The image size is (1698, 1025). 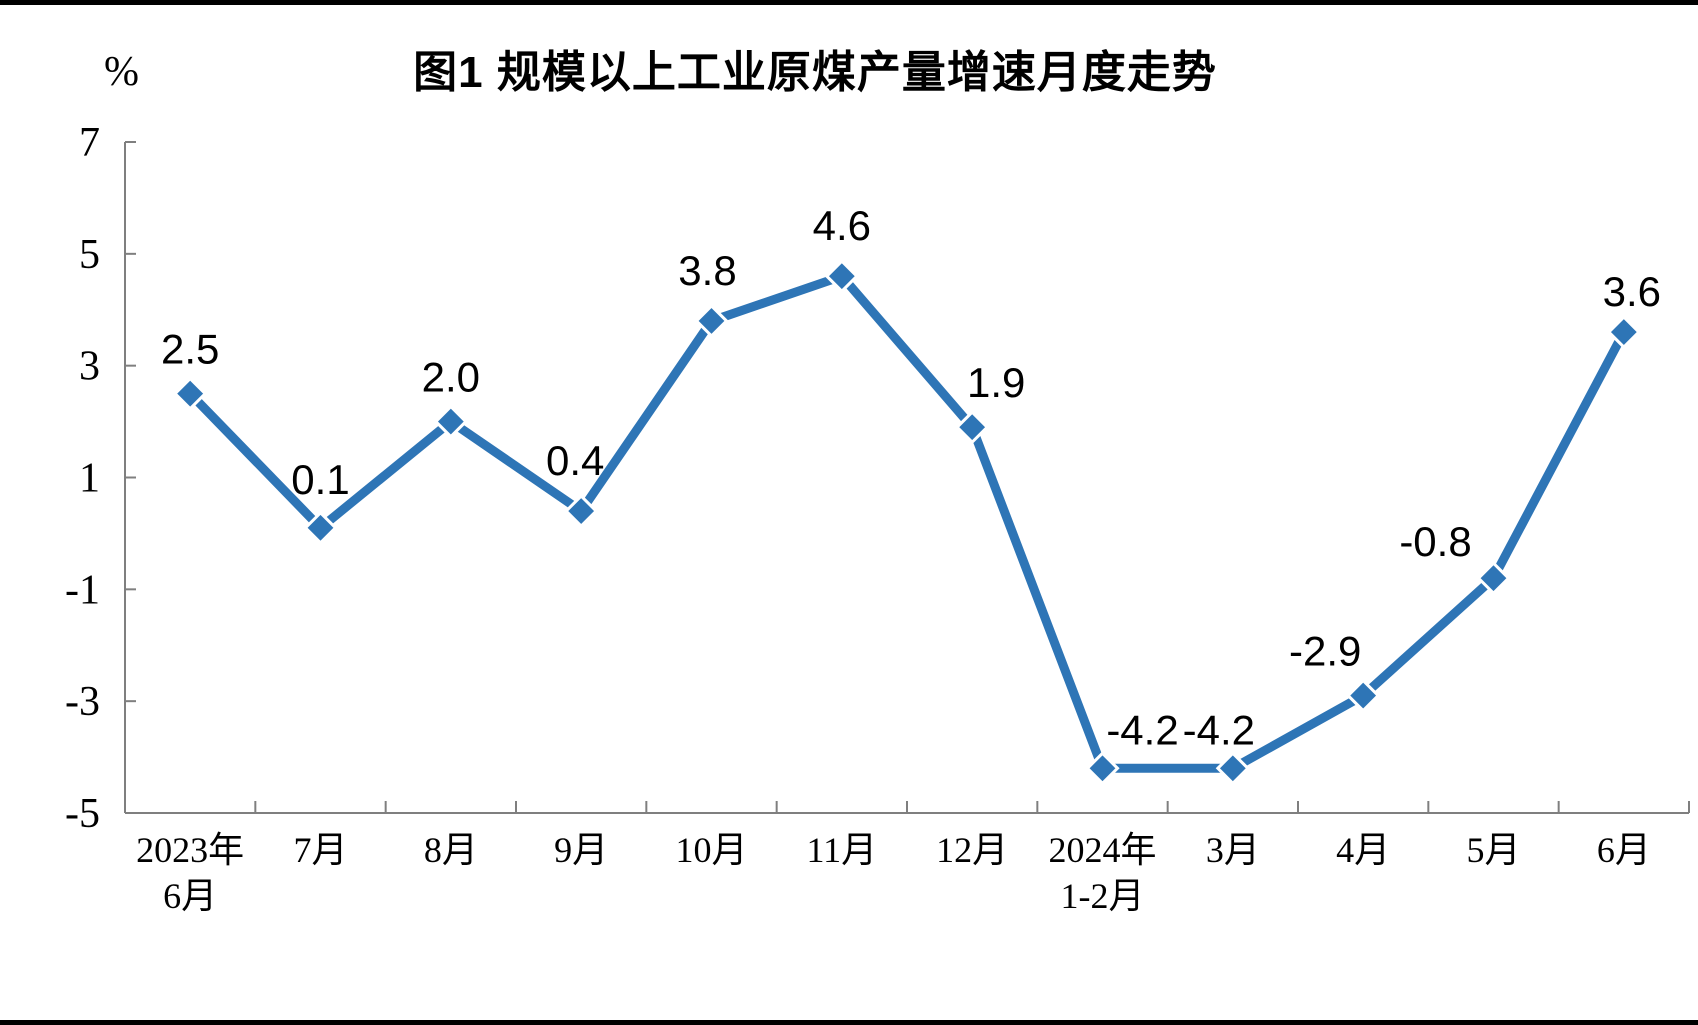 What do you see at coordinates (1632, 291) in the screenshot?
I see `data-value-label: 3.6` at bounding box center [1632, 291].